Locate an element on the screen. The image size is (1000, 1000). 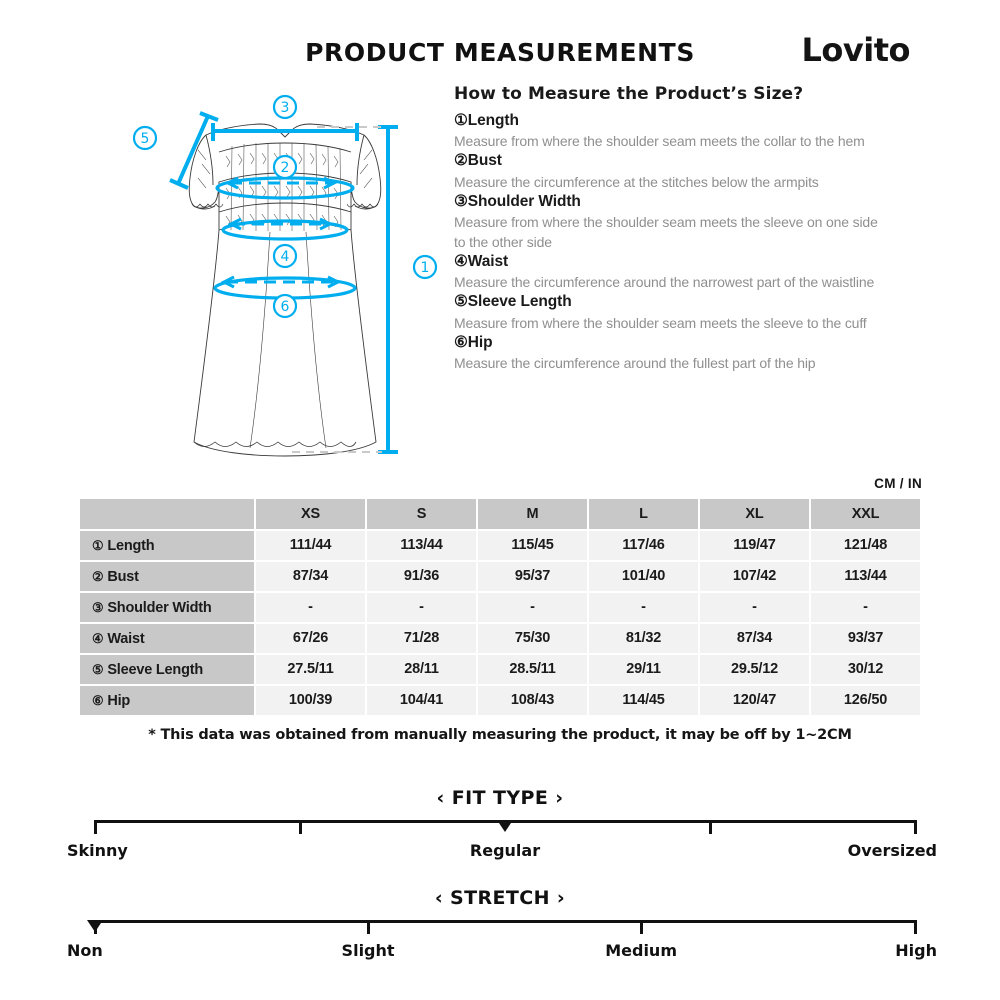
row-num-shoulder-width: ③ is located at coordinates (98, 607).